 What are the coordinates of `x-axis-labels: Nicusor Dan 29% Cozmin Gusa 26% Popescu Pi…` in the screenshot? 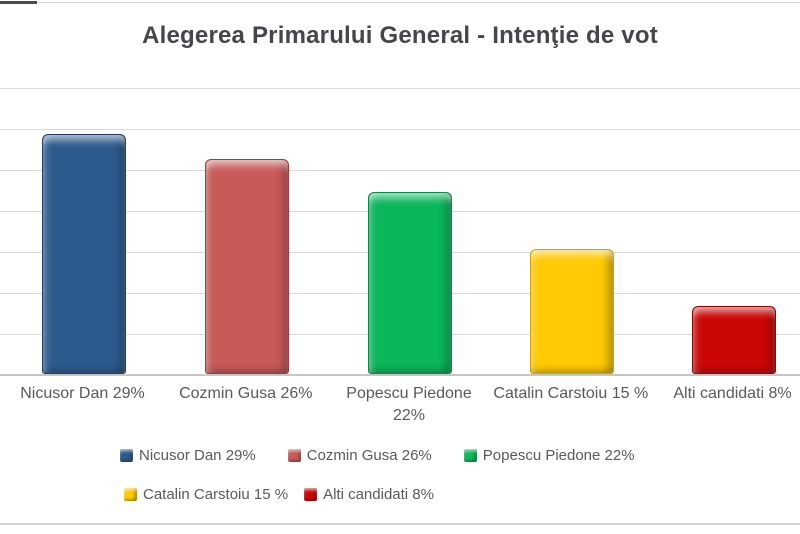 It's located at (400, 411).